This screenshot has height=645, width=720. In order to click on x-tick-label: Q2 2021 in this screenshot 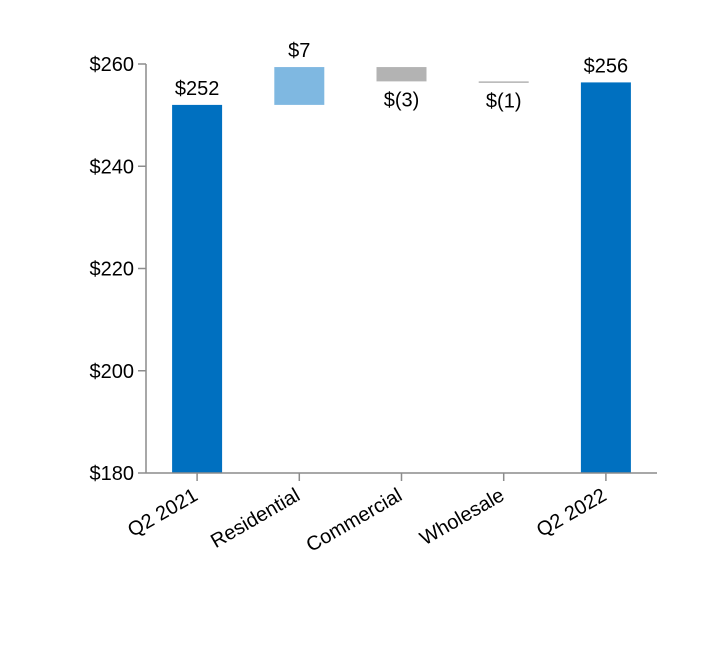, I will do `click(162, 512)`.